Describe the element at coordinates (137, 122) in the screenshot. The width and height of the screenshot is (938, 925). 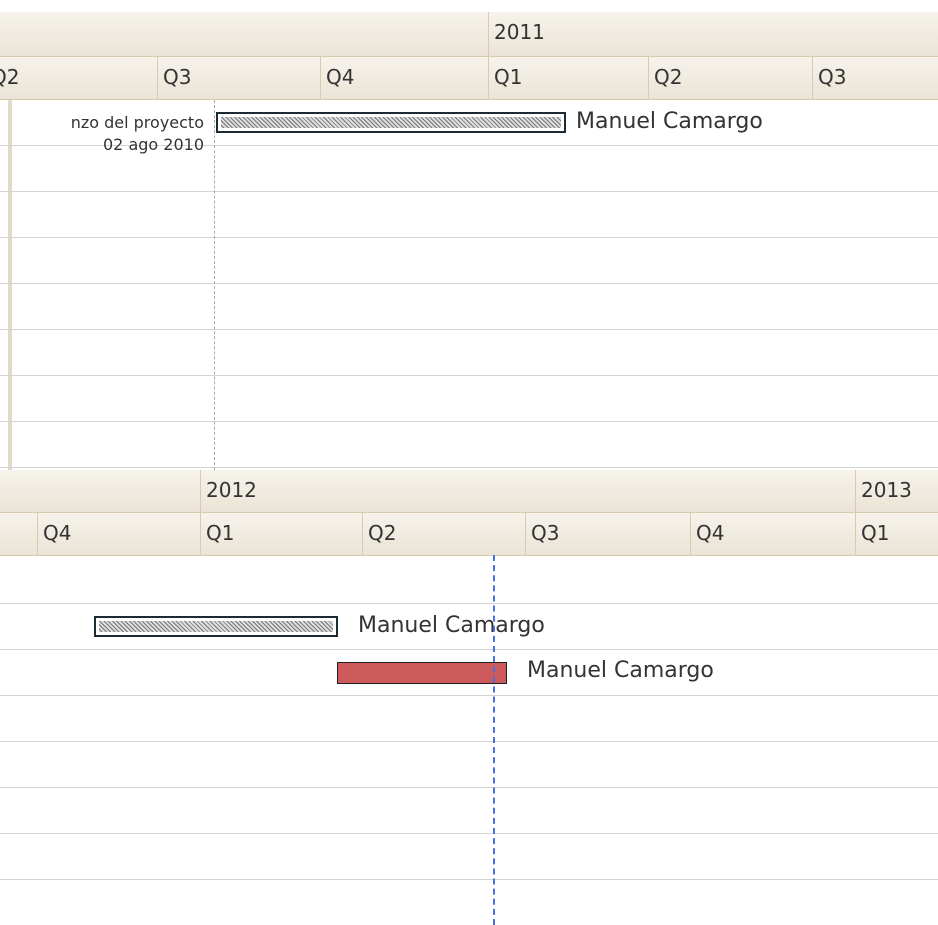
I see `milestone-text: nzo del proyecto` at that location.